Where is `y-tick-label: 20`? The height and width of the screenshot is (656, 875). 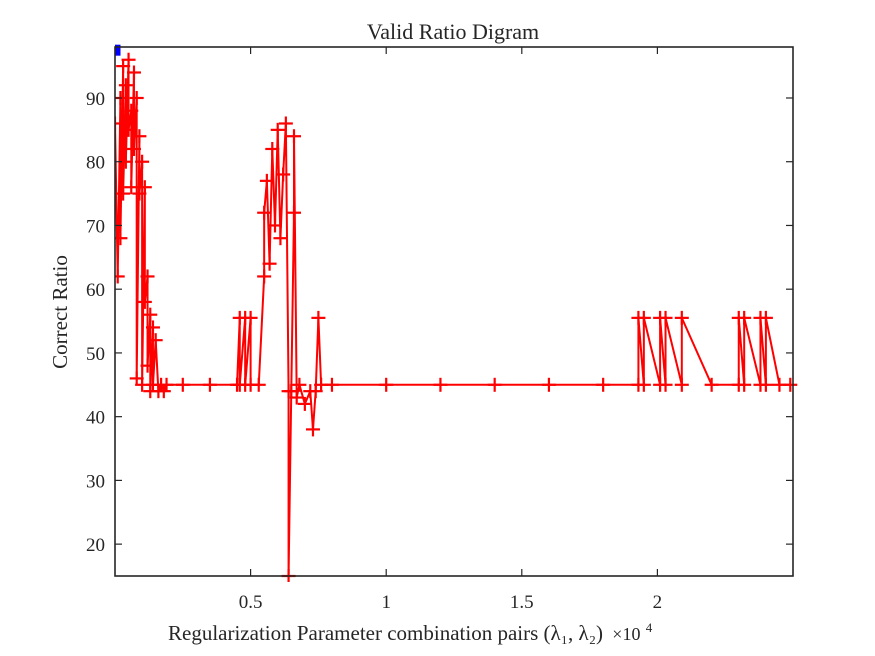
y-tick-label: 20 is located at coordinates (95, 545).